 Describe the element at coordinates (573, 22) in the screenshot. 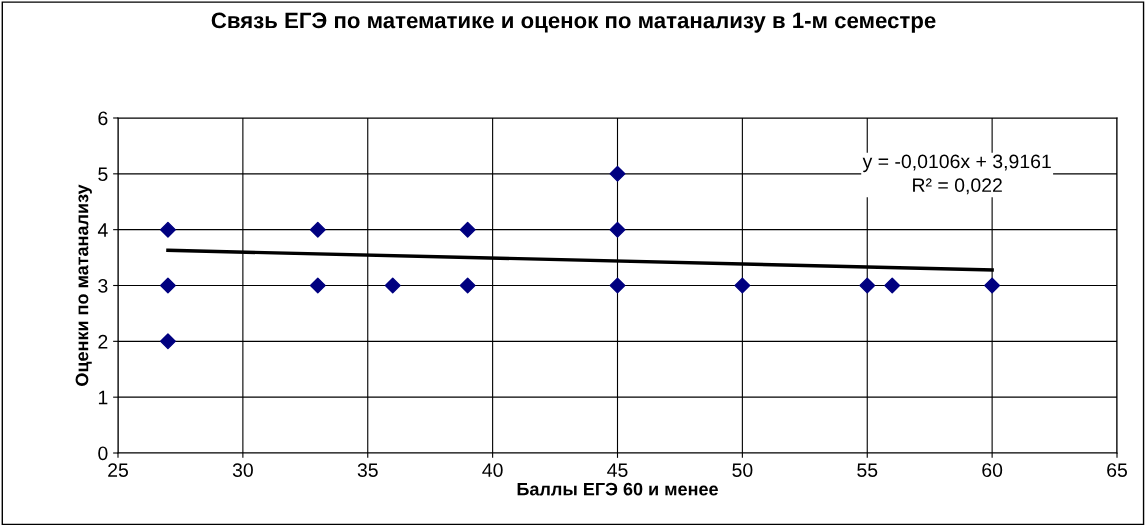

I see `chart-title: Связь ЕГЭ по математике и оценок по матанализу в 1-м семестре` at that location.